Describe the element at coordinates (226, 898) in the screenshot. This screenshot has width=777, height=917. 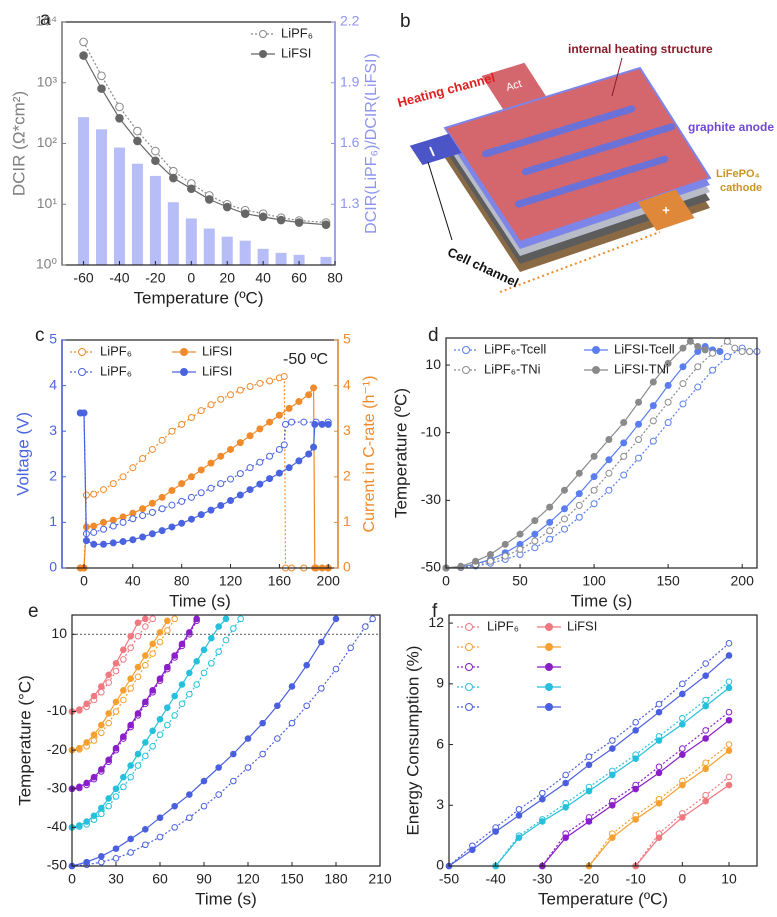
I see `x-axis-label: Time (s)` at that location.